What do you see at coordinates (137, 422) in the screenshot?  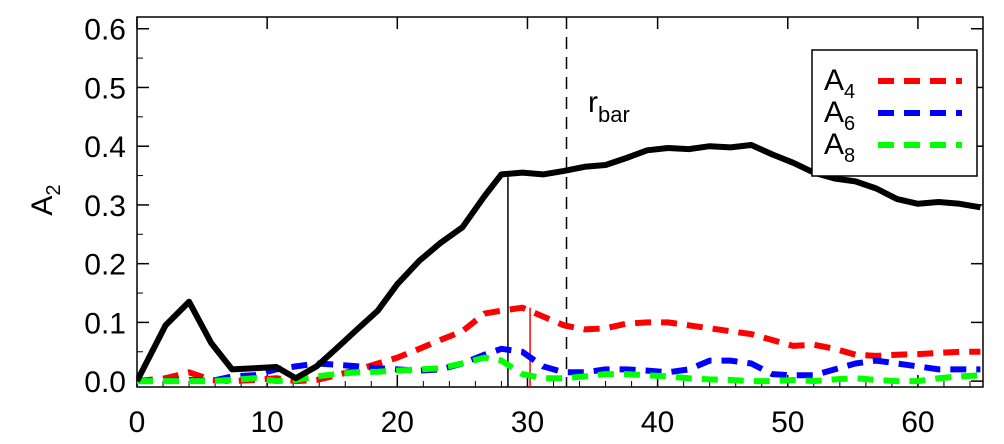 I see `x-tick-label: 0` at bounding box center [137, 422].